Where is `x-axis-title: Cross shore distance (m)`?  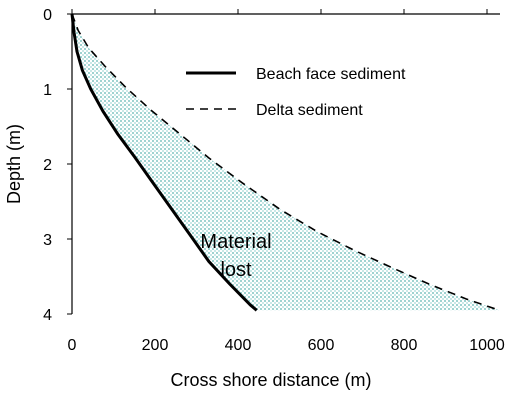 x-axis-title: Cross shore distance (m) is located at coordinates (270, 380).